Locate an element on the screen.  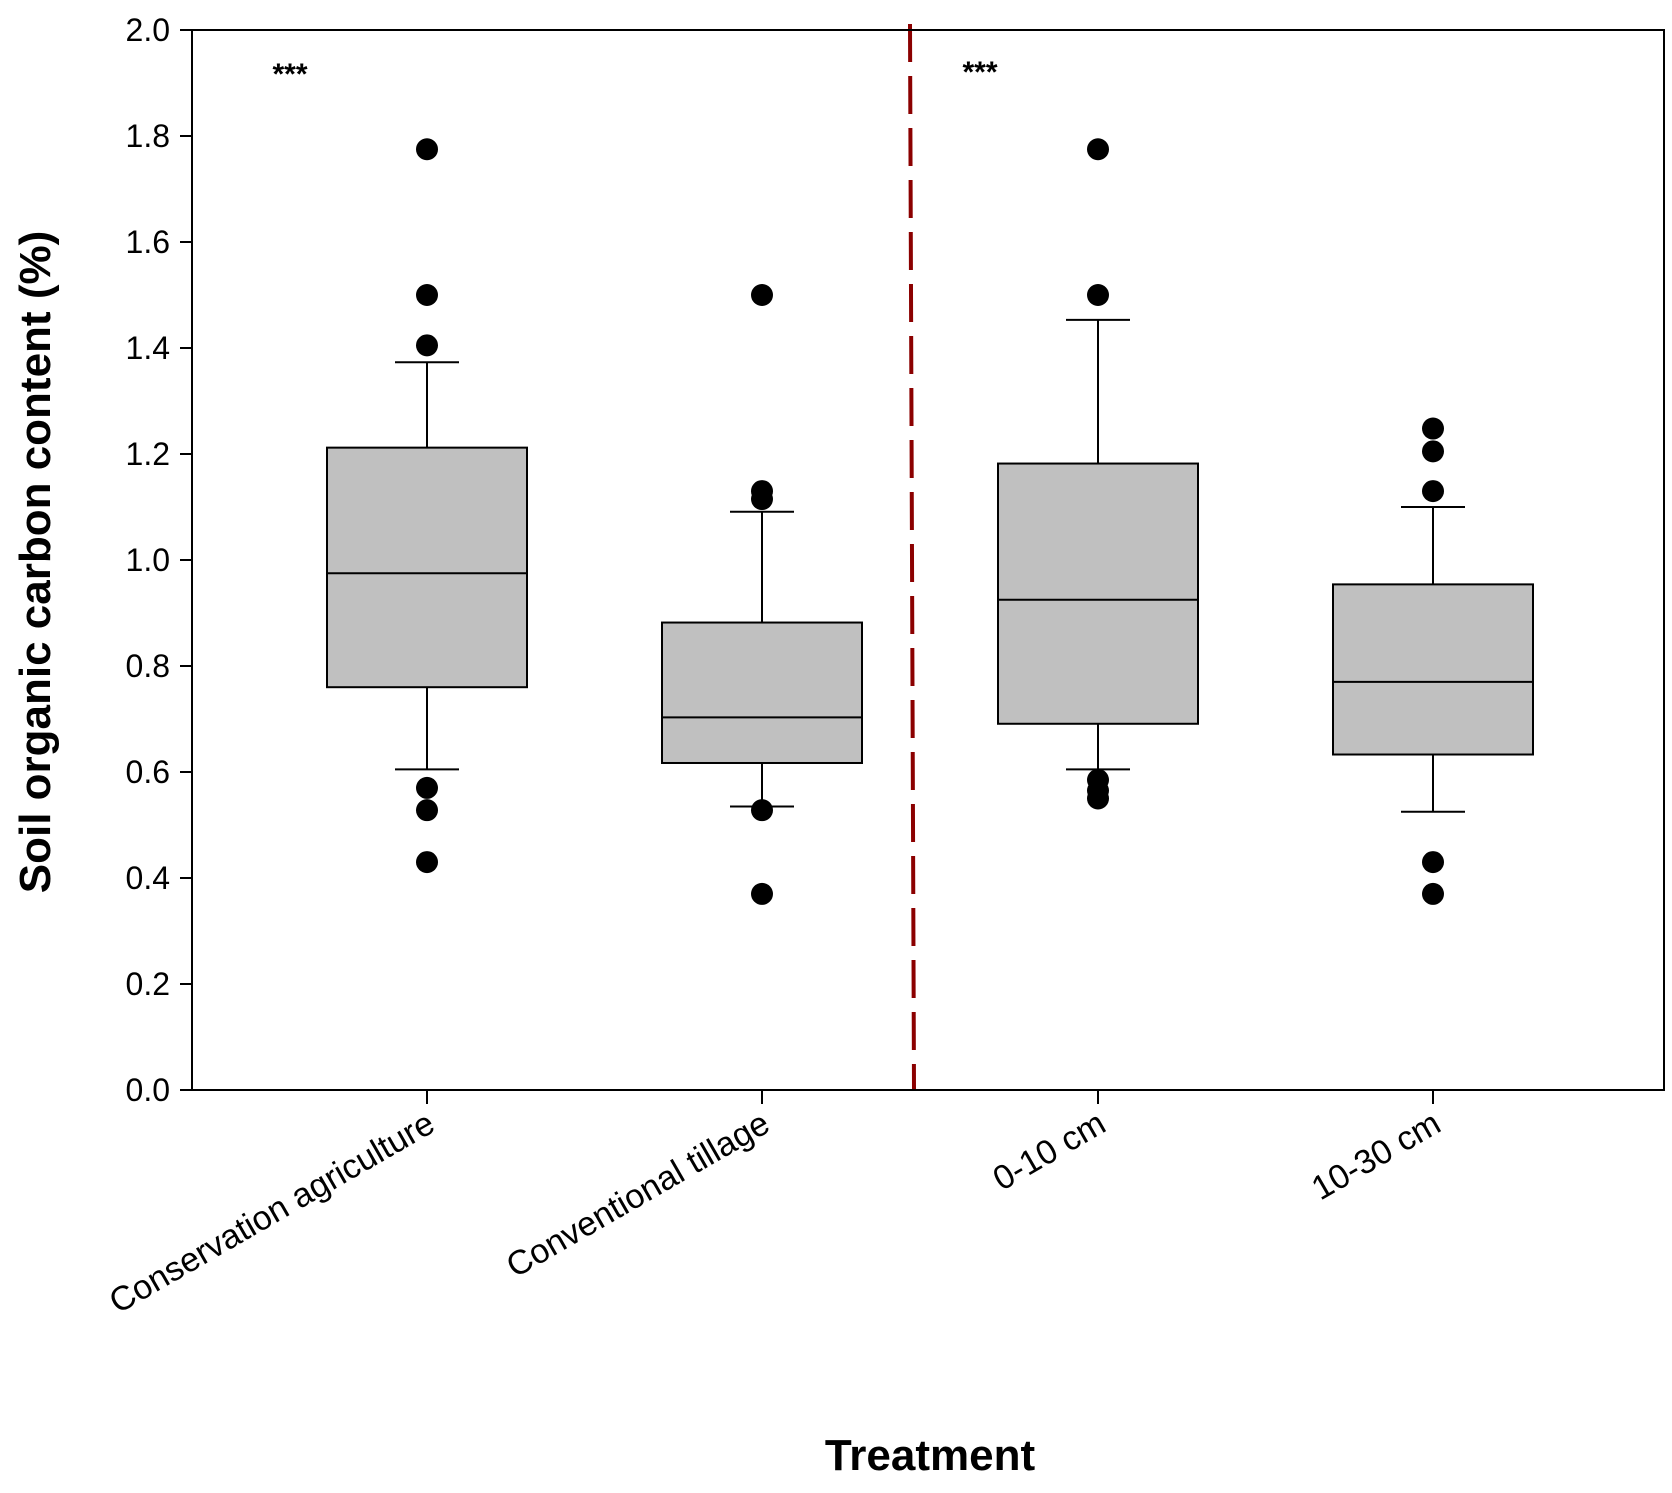
y-tick-label: 1.8 is located at coordinates (148, 136).